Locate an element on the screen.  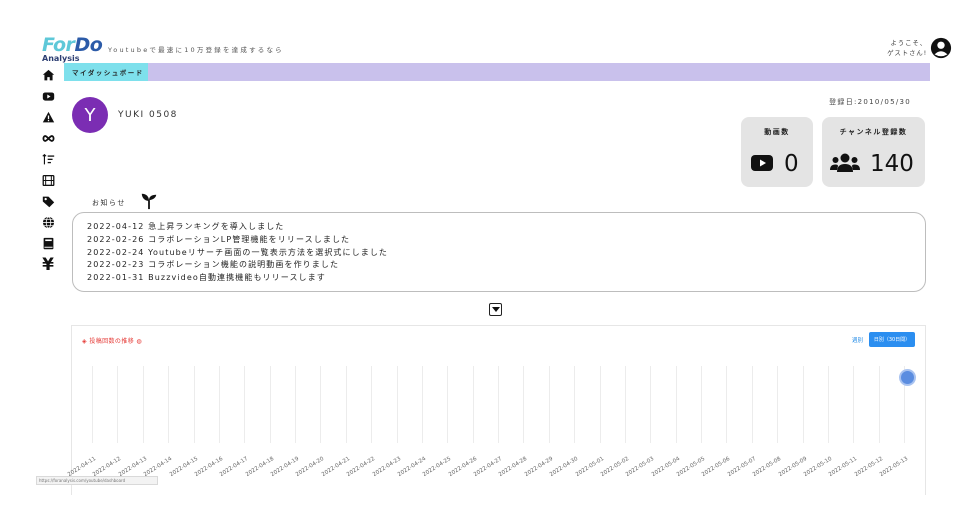
video-count-label: 動画数 is located at coordinates (777, 132).